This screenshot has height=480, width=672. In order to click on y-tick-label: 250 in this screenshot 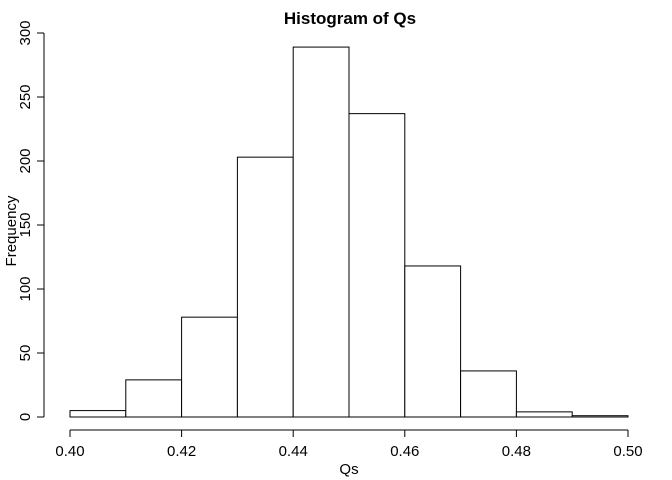, I will do `click(25, 96)`.